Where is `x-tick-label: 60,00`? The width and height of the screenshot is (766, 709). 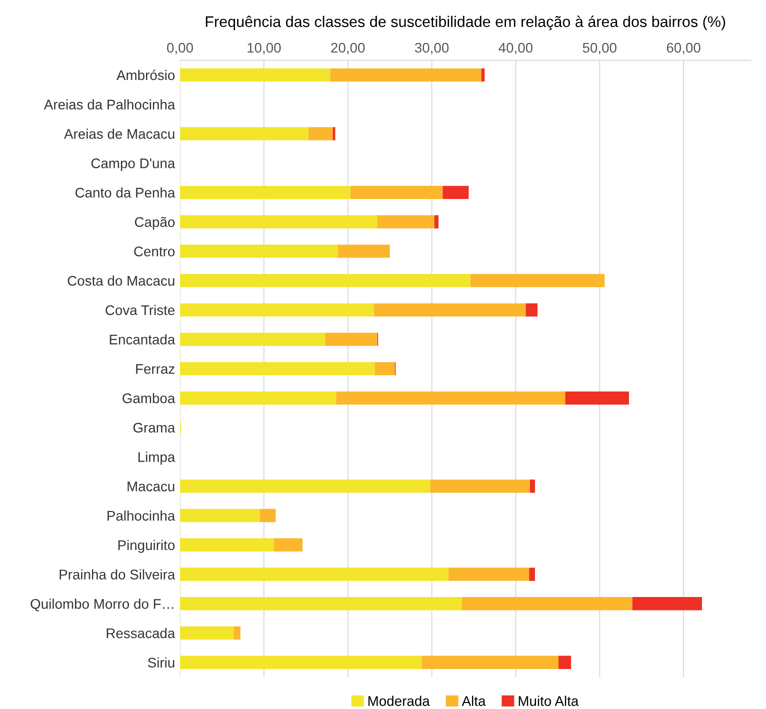 x-tick-label: 60,00 is located at coordinates (683, 48).